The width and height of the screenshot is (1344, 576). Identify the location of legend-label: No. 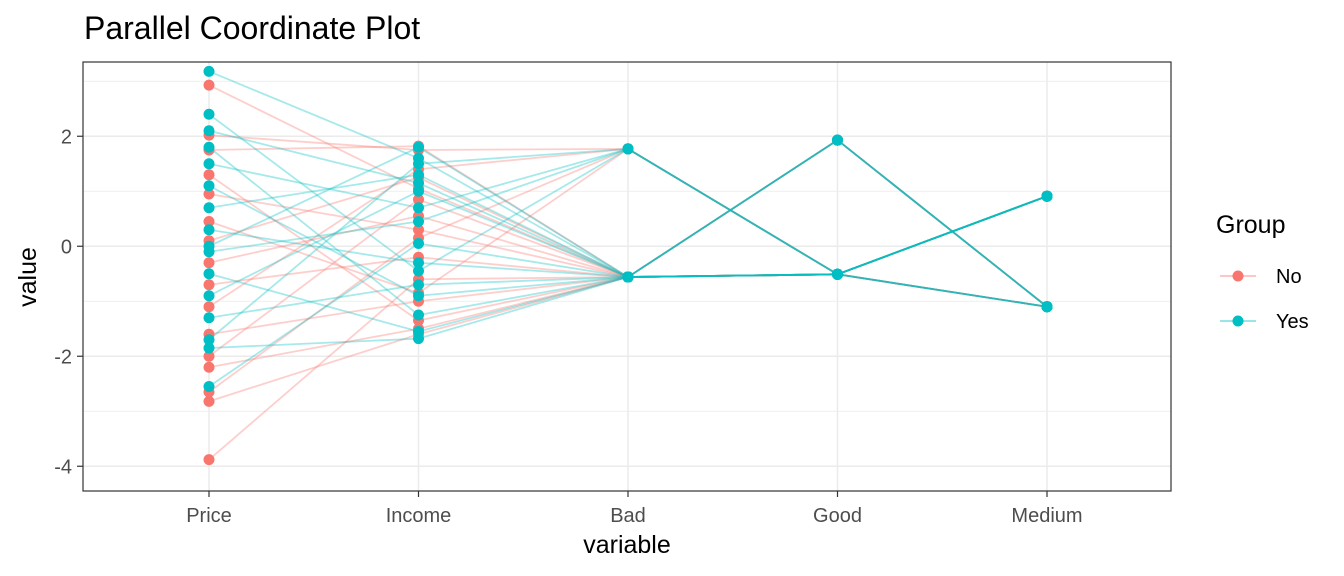
(1289, 277).